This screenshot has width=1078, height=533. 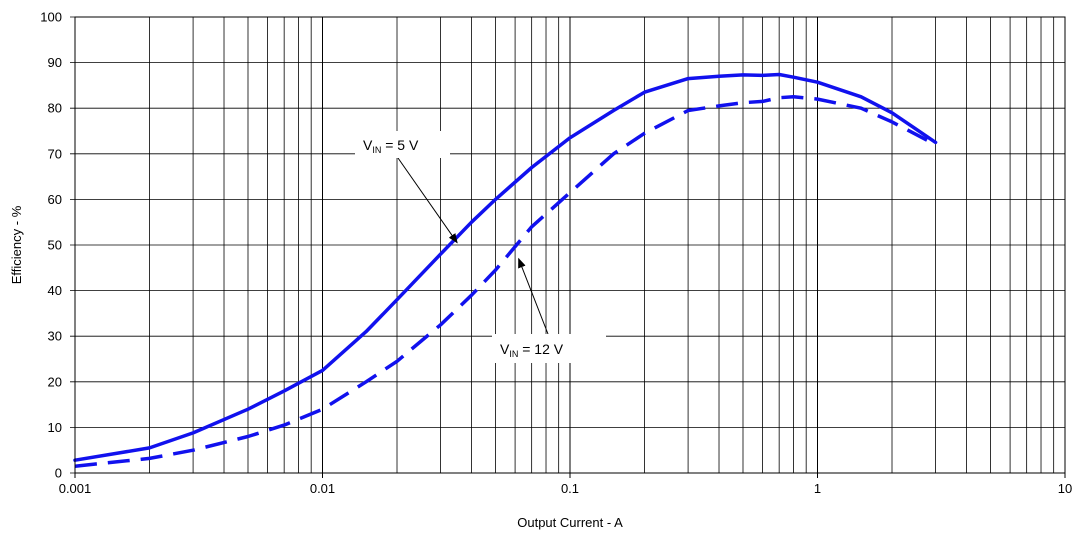 I want to click on x-tick-label: 1, so click(x=817, y=488).